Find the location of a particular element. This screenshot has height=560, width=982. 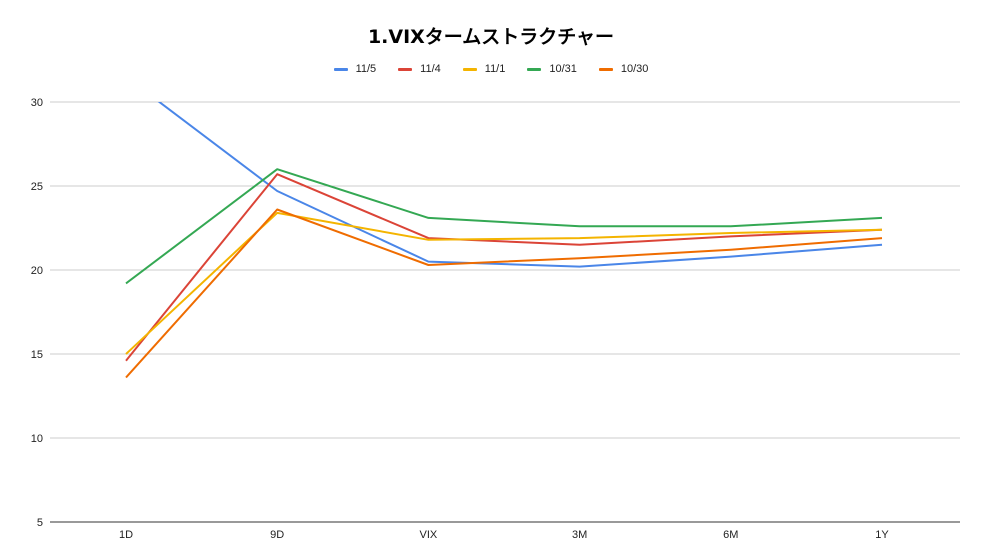

legend-label: 11/4 is located at coordinates (430, 69).